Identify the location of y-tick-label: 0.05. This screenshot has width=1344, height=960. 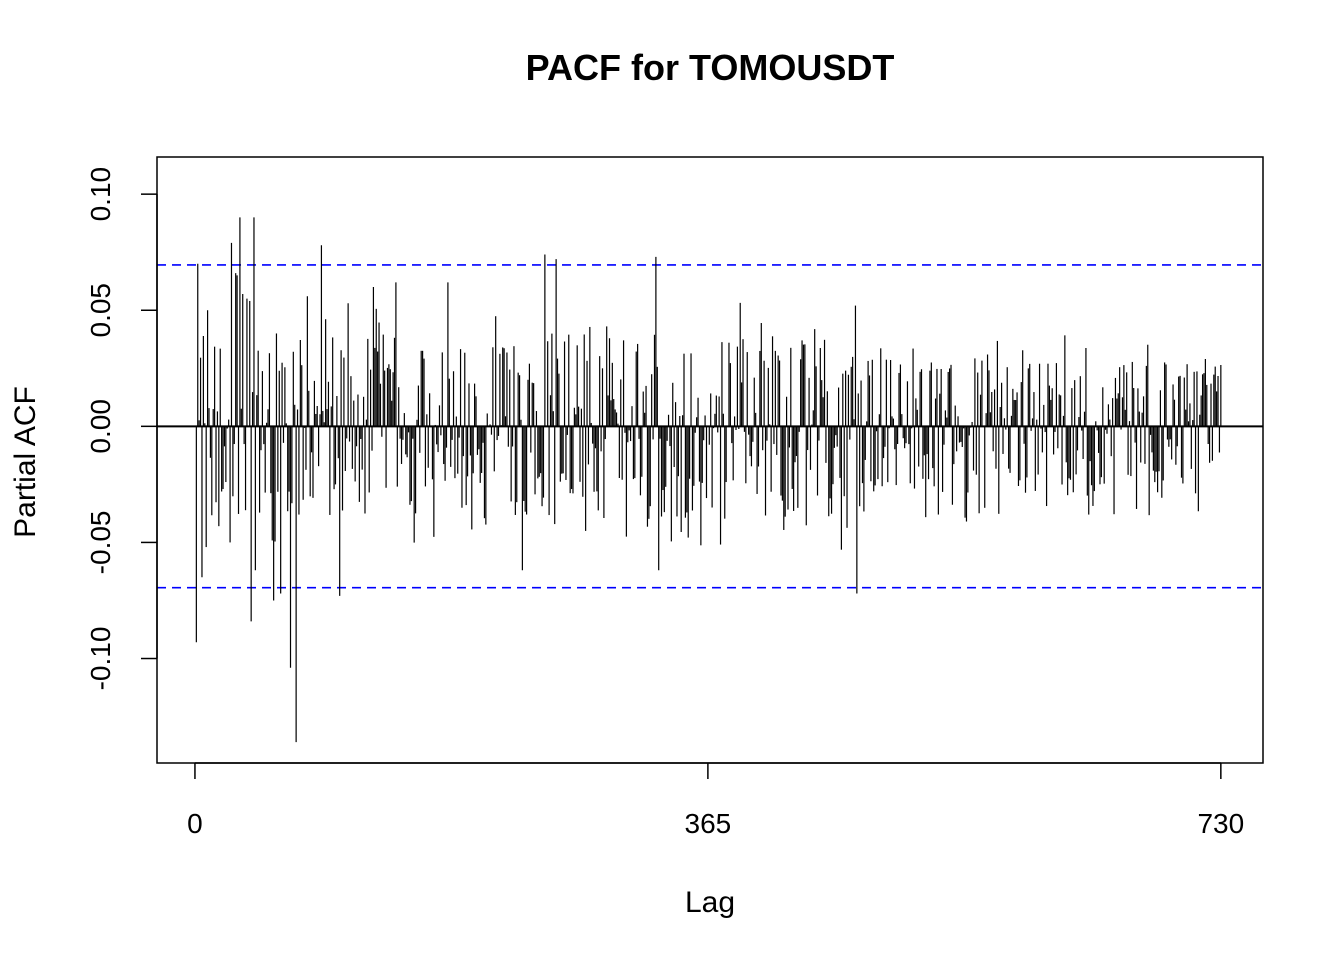
(100, 310).